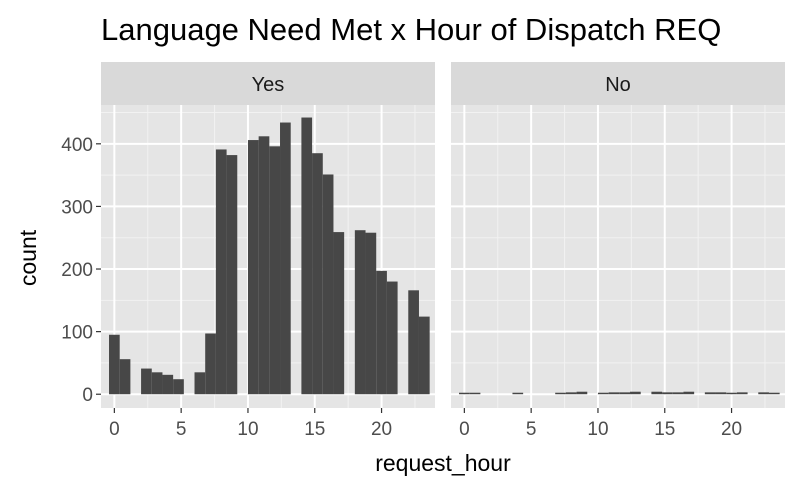  What do you see at coordinates (77, 145) in the screenshot?
I see `y-tick-label: 400` at bounding box center [77, 145].